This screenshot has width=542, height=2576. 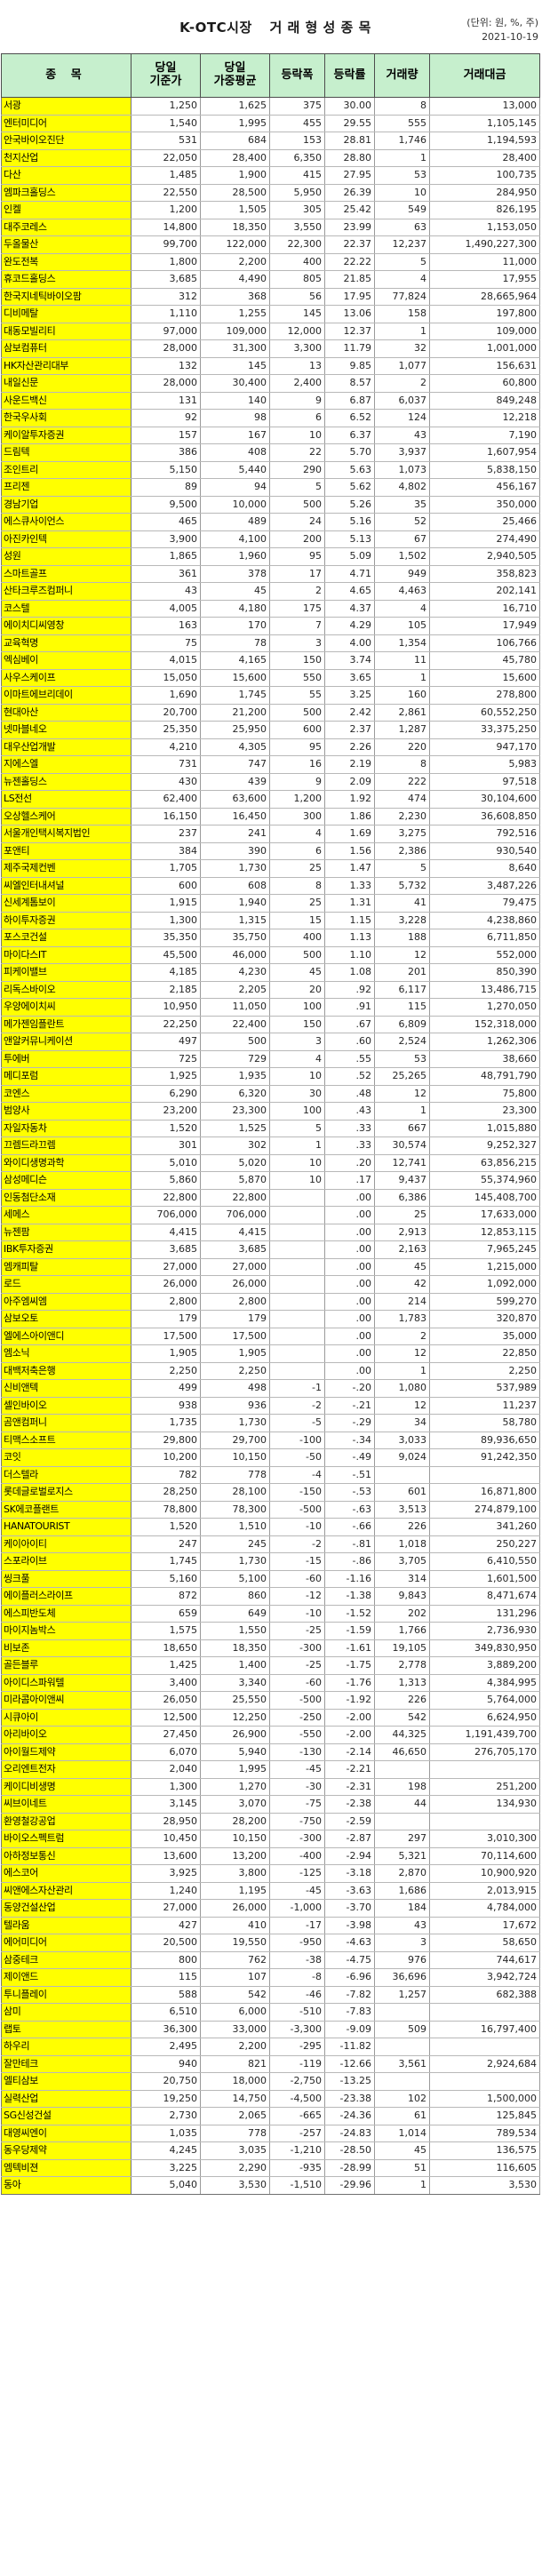 I want to click on table-row: 하이투자증권 1,300 1,315 15 1.15 3,228 4,238,860, so click(x=270, y=920).